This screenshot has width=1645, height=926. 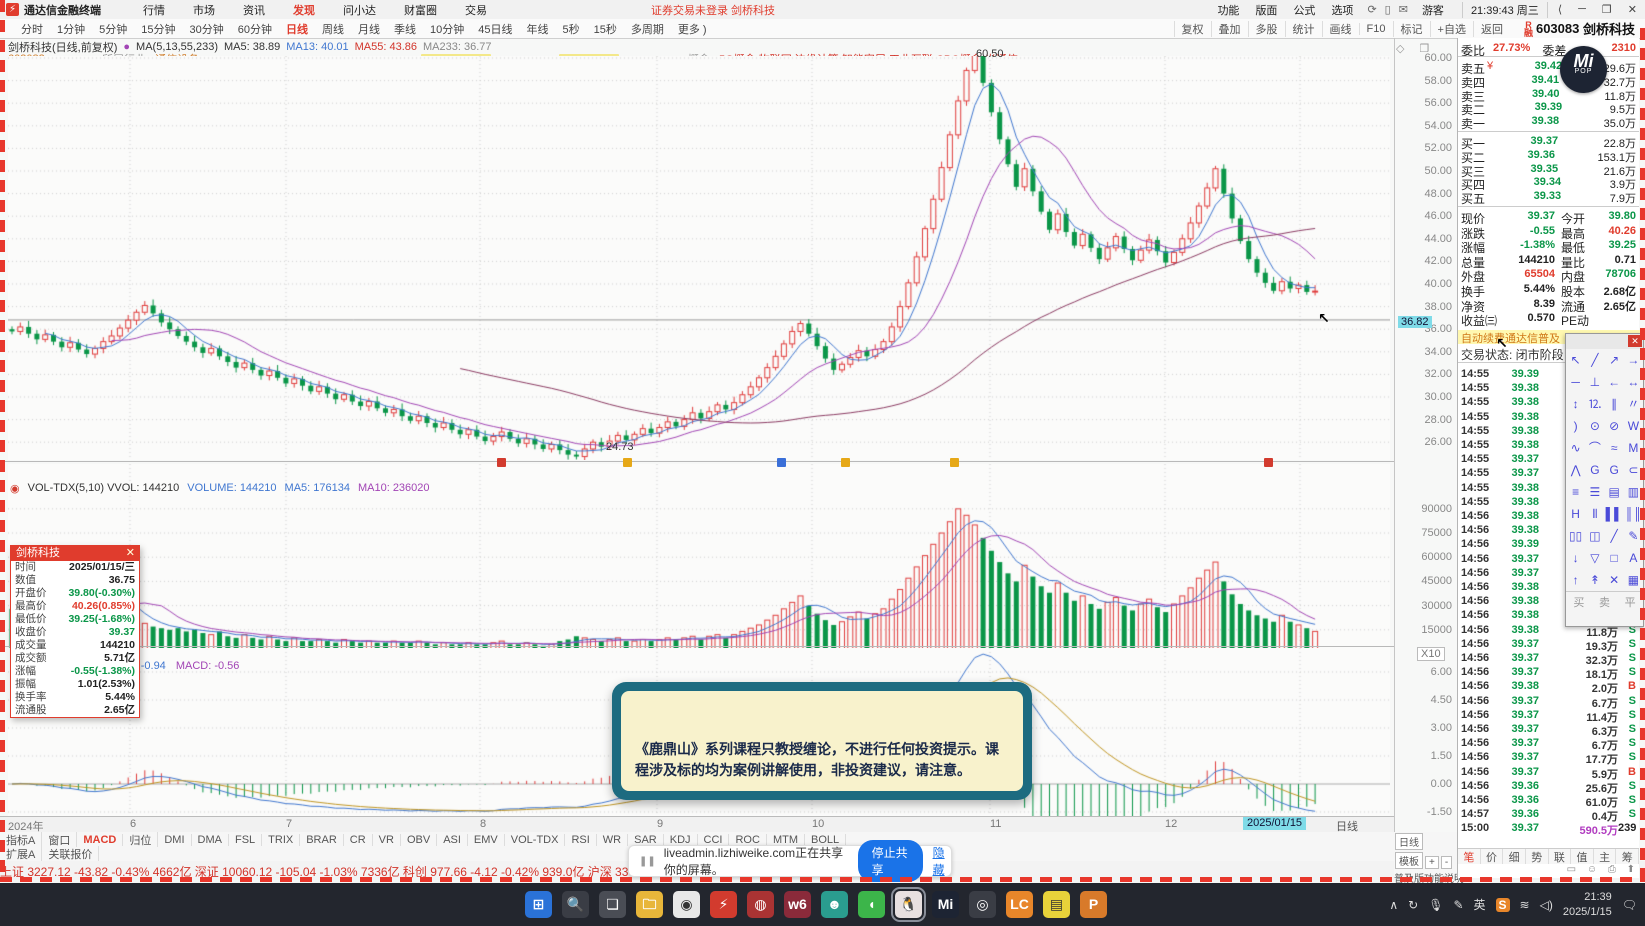 I want to click on taskbar-icon-search: 🔍, so click(x=575, y=904).